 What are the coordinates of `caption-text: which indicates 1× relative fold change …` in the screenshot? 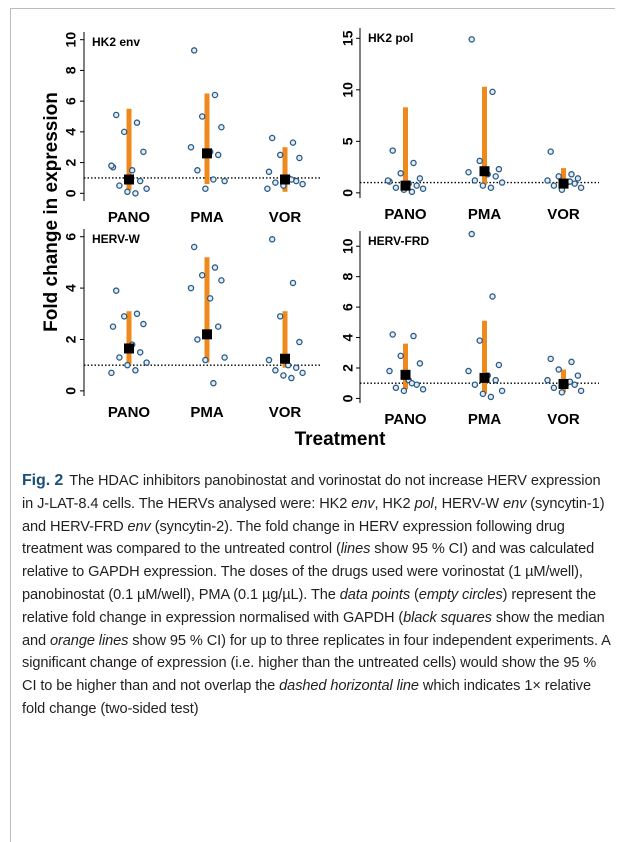 It's located at (306, 697).